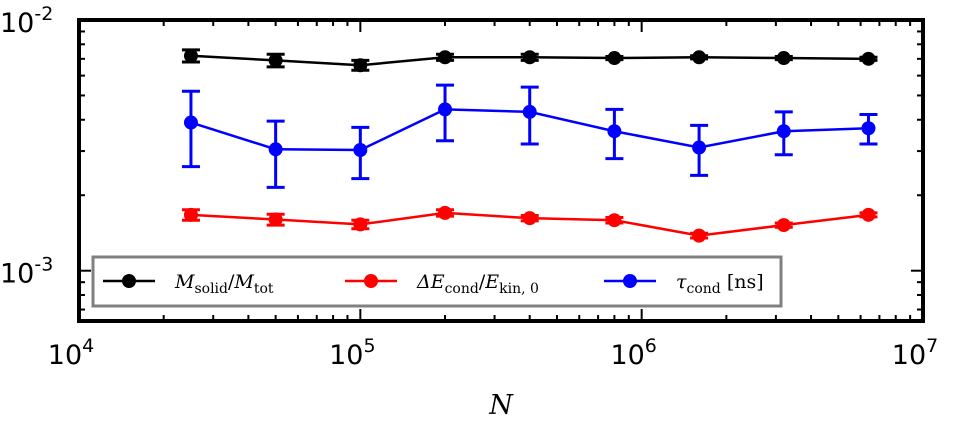  Describe the element at coordinates (501, 405) in the screenshot. I see `x-axis-label: N` at that location.